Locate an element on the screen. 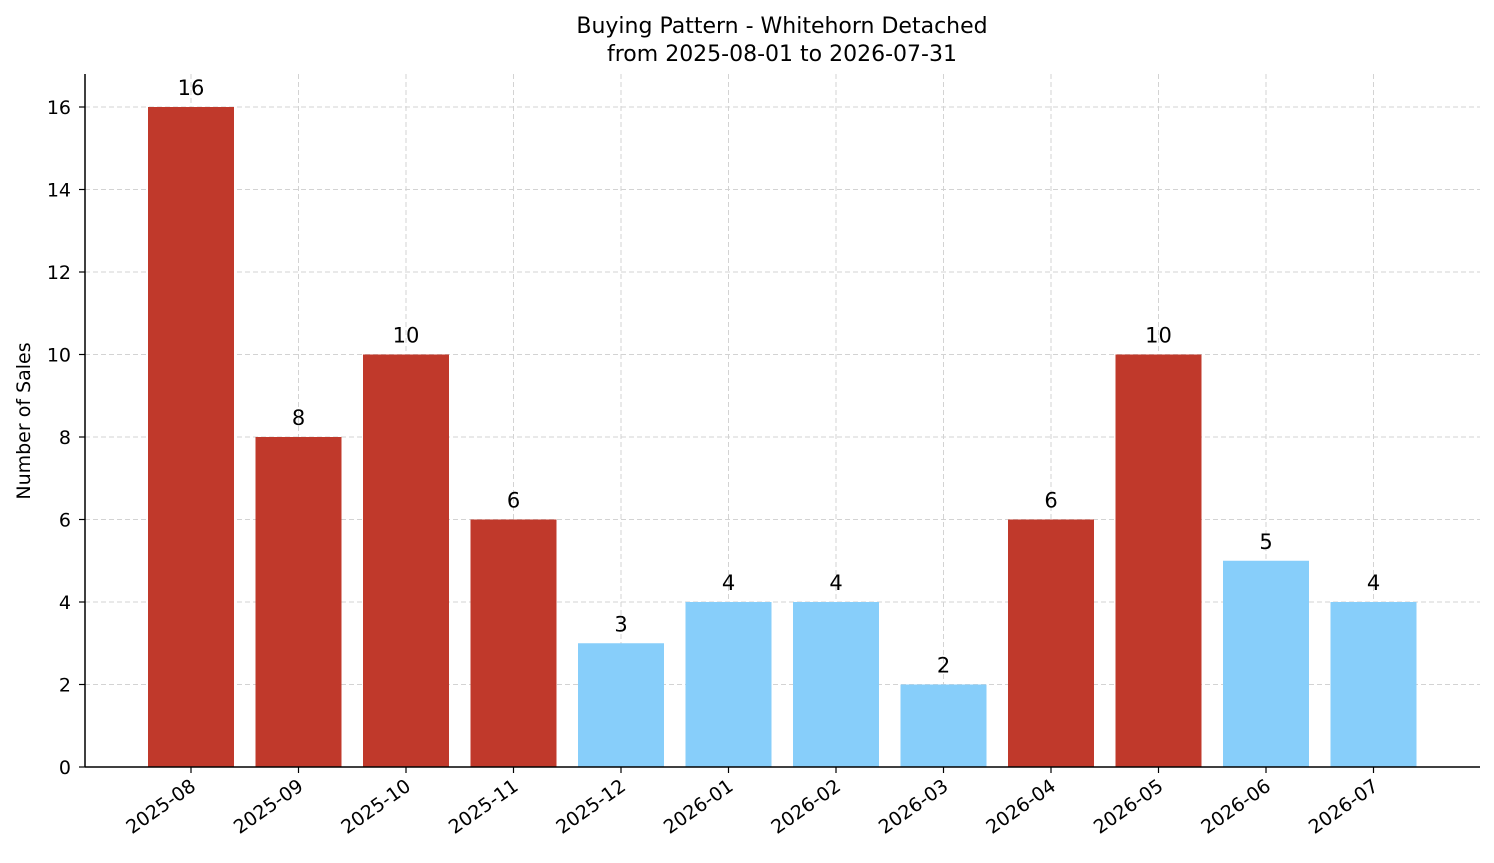 The width and height of the screenshot is (1494, 863). data-label-2025-12: 3 is located at coordinates (620, 624).